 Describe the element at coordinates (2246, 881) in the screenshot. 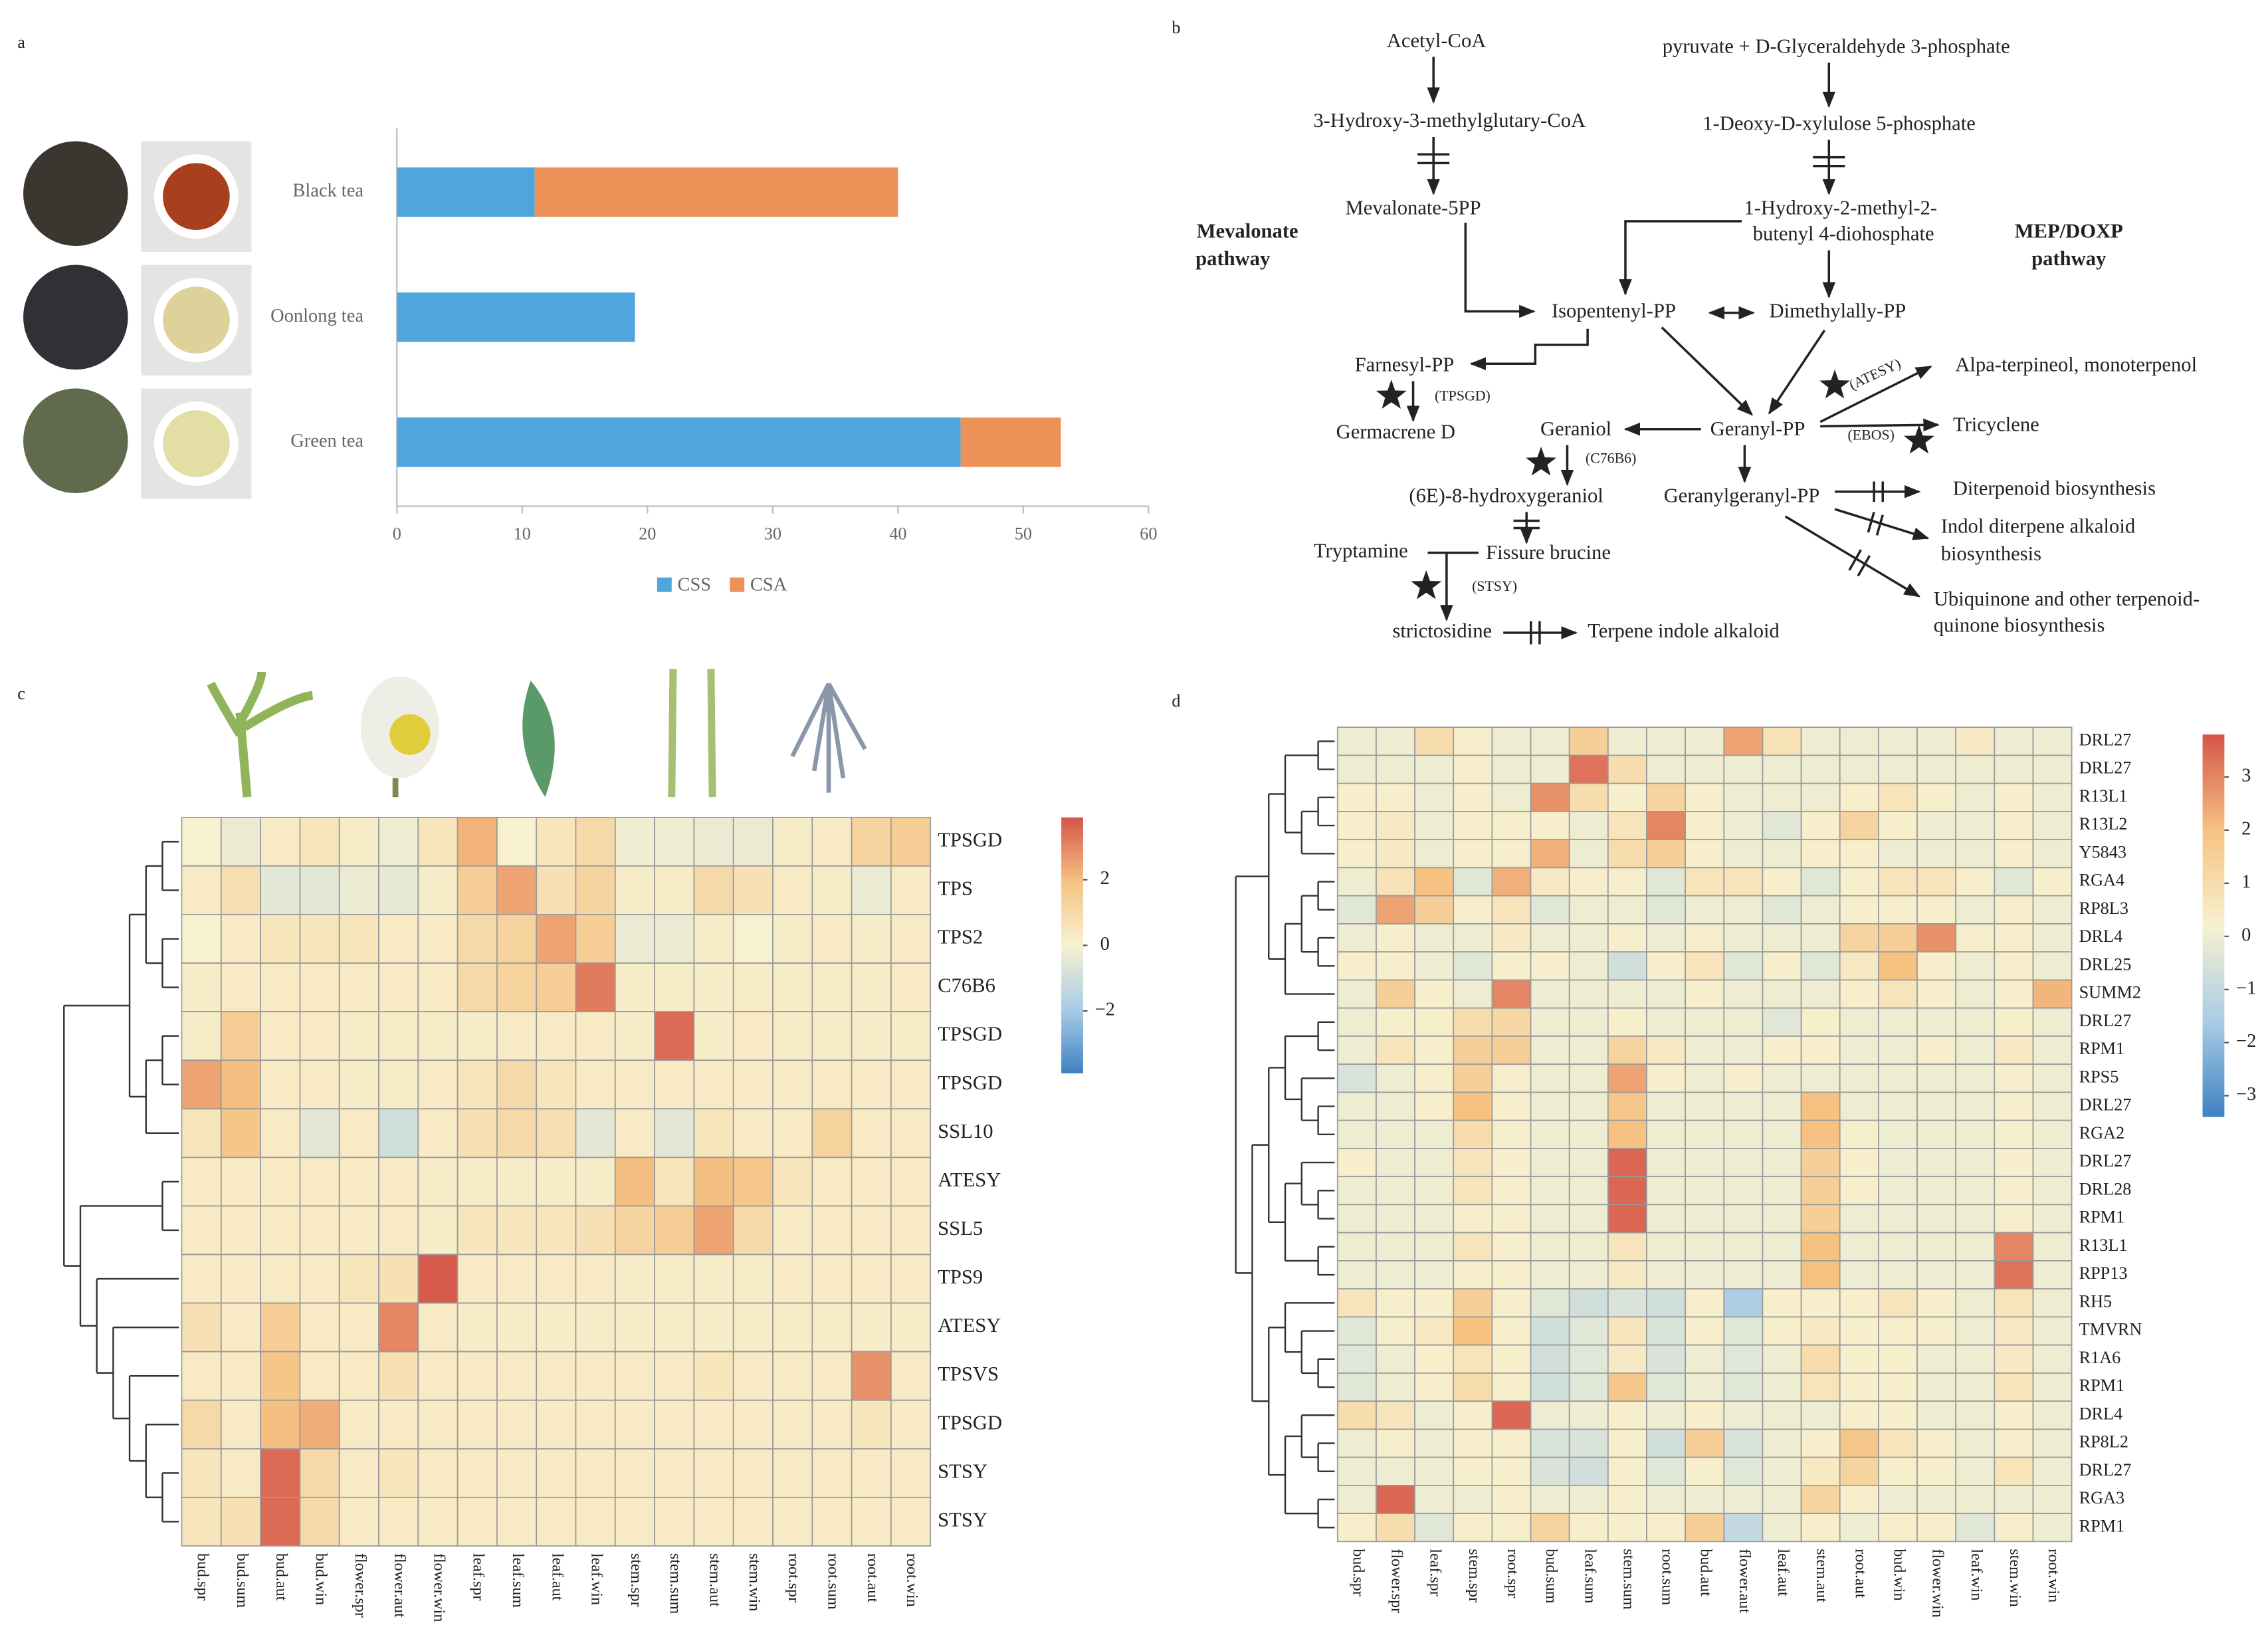

I see `colorbar-tick-label: 1` at that location.